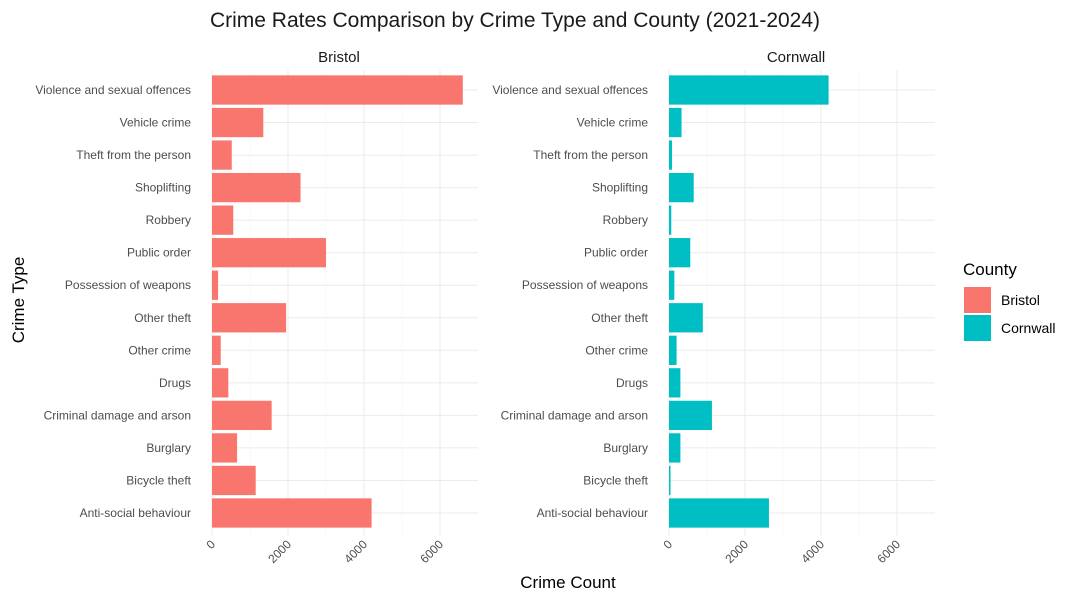  Describe the element at coordinates (339, 57) in the screenshot. I see `facet-label: Bristol` at that location.